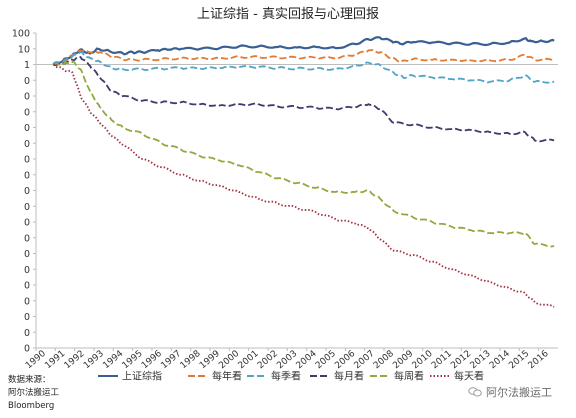  I want to click on x-tick-label: 1995, so click(133, 360).